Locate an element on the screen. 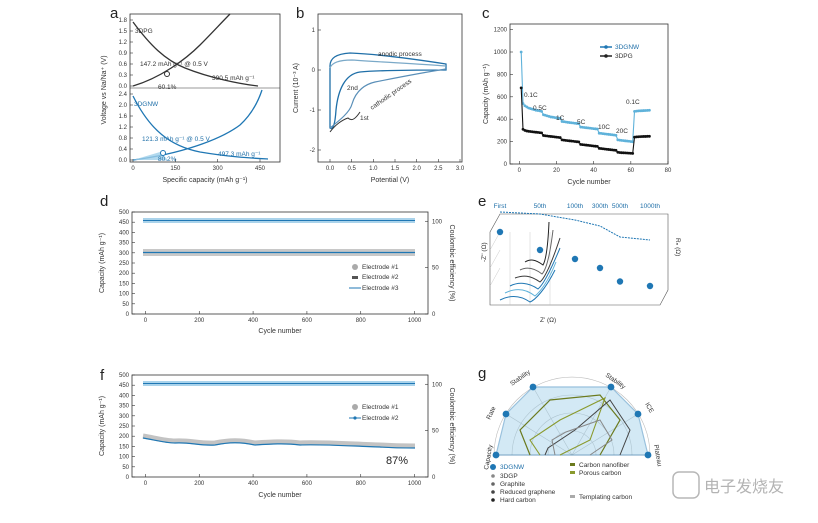 This screenshot has height=523, width=818. g-porous-carbon-line is located at coordinates (567, 426).